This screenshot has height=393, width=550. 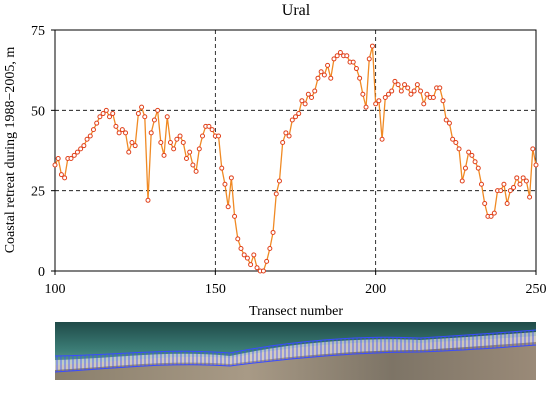 I want to click on y-tick-label: 75, so click(x=38, y=31).